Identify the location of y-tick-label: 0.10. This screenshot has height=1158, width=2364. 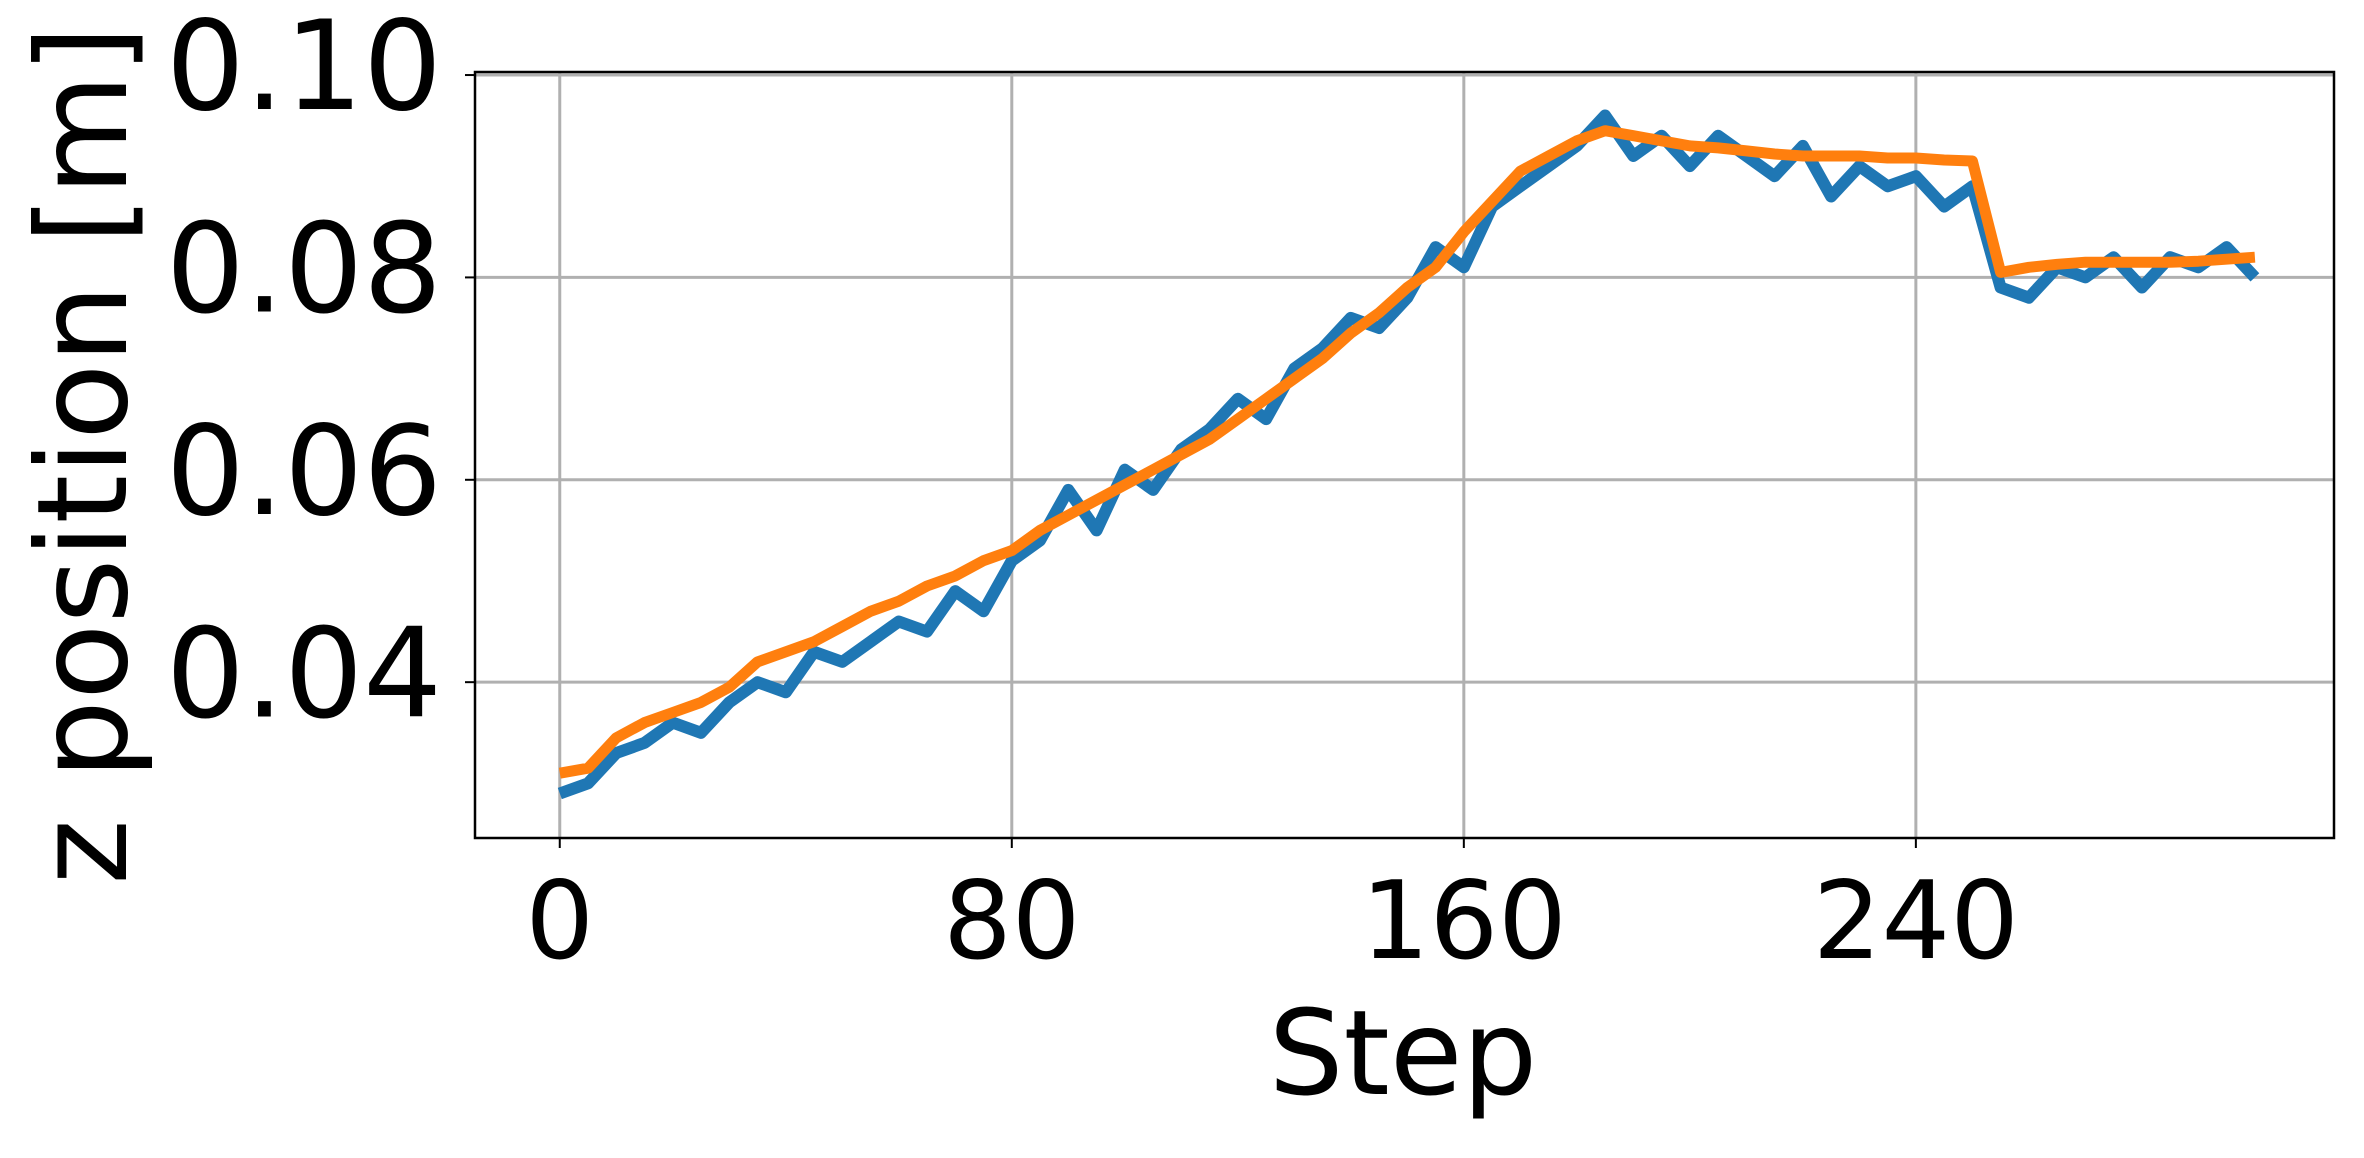
(304, 69).